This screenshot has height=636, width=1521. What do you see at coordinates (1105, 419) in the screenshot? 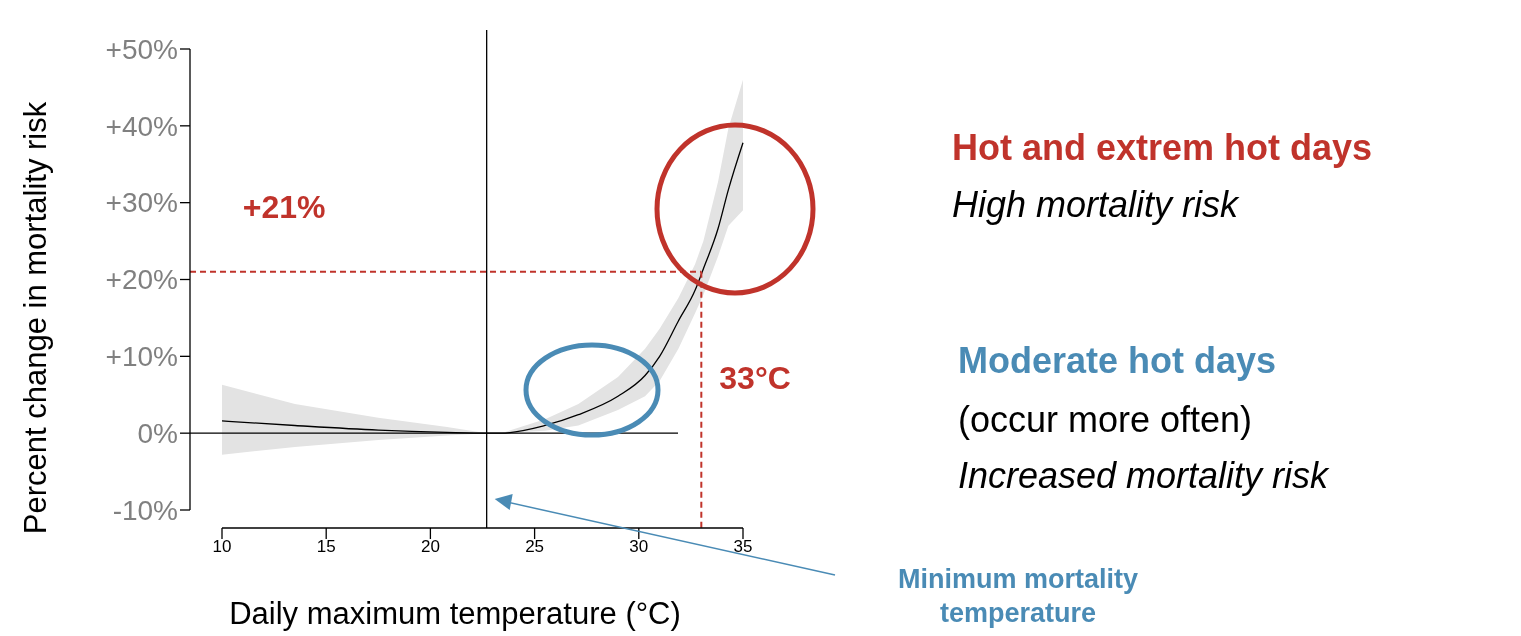
I see `text: (occur more often)` at bounding box center [1105, 419].